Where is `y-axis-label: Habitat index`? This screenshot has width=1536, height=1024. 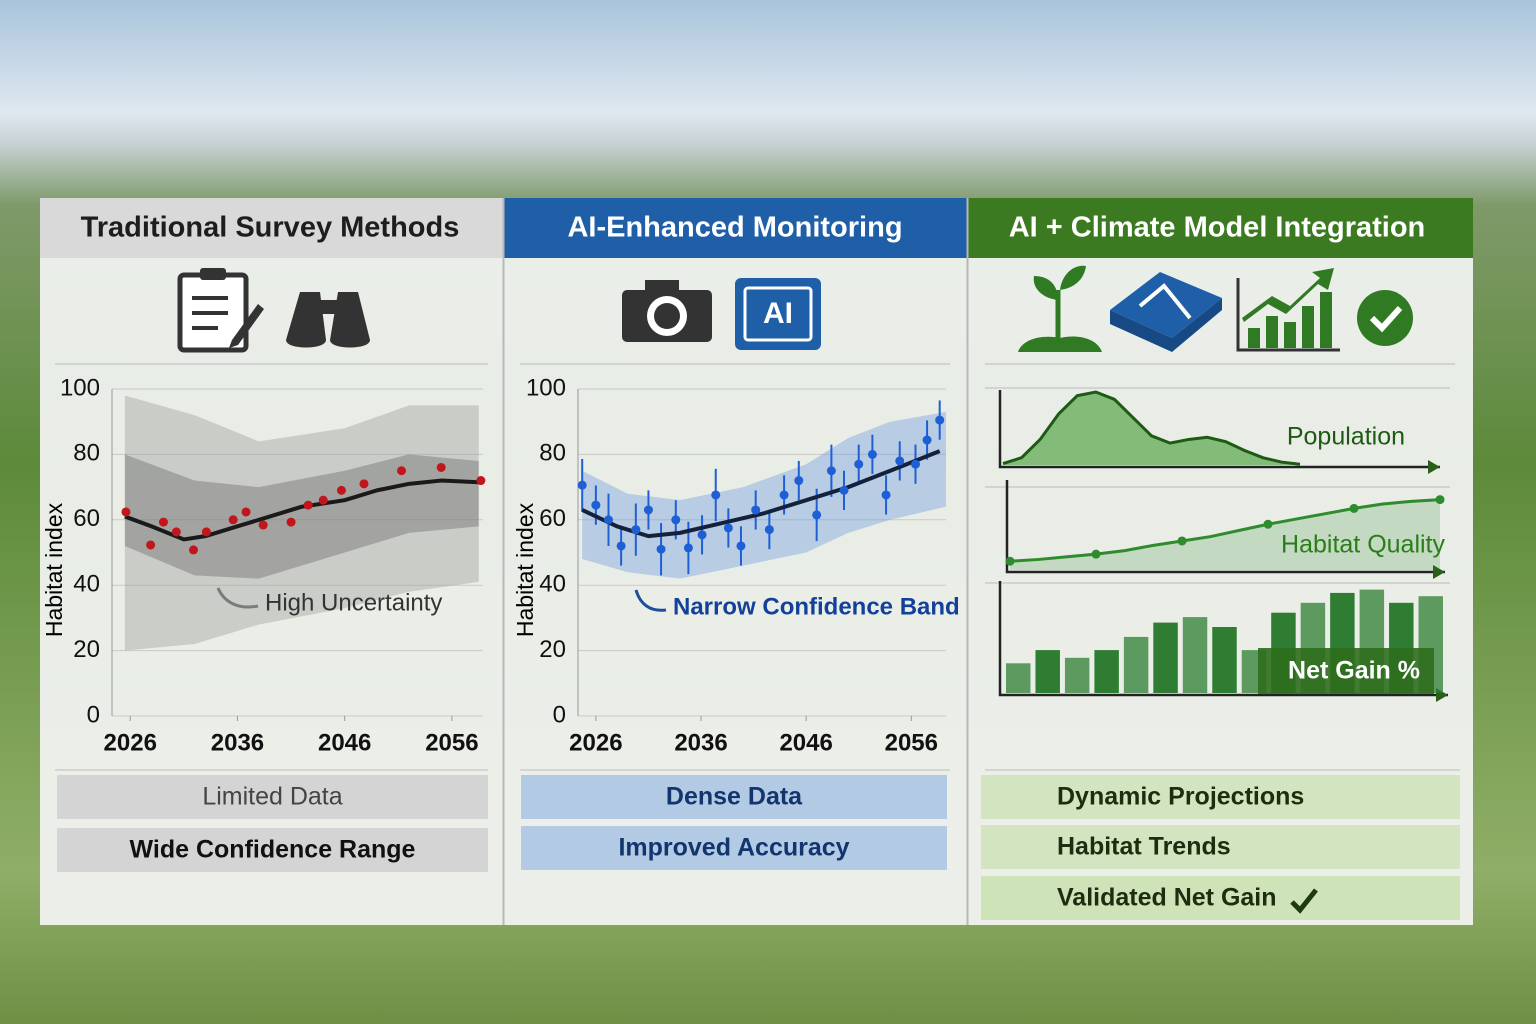 y-axis-label: Habitat index is located at coordinates (525, 569).